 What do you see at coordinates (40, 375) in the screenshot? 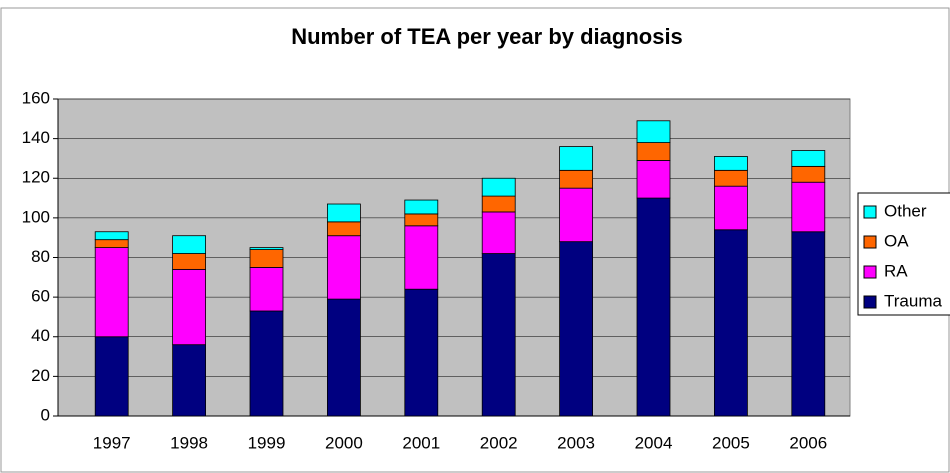
I see `y-tick-label: 20` at bounding box center [40, 375].